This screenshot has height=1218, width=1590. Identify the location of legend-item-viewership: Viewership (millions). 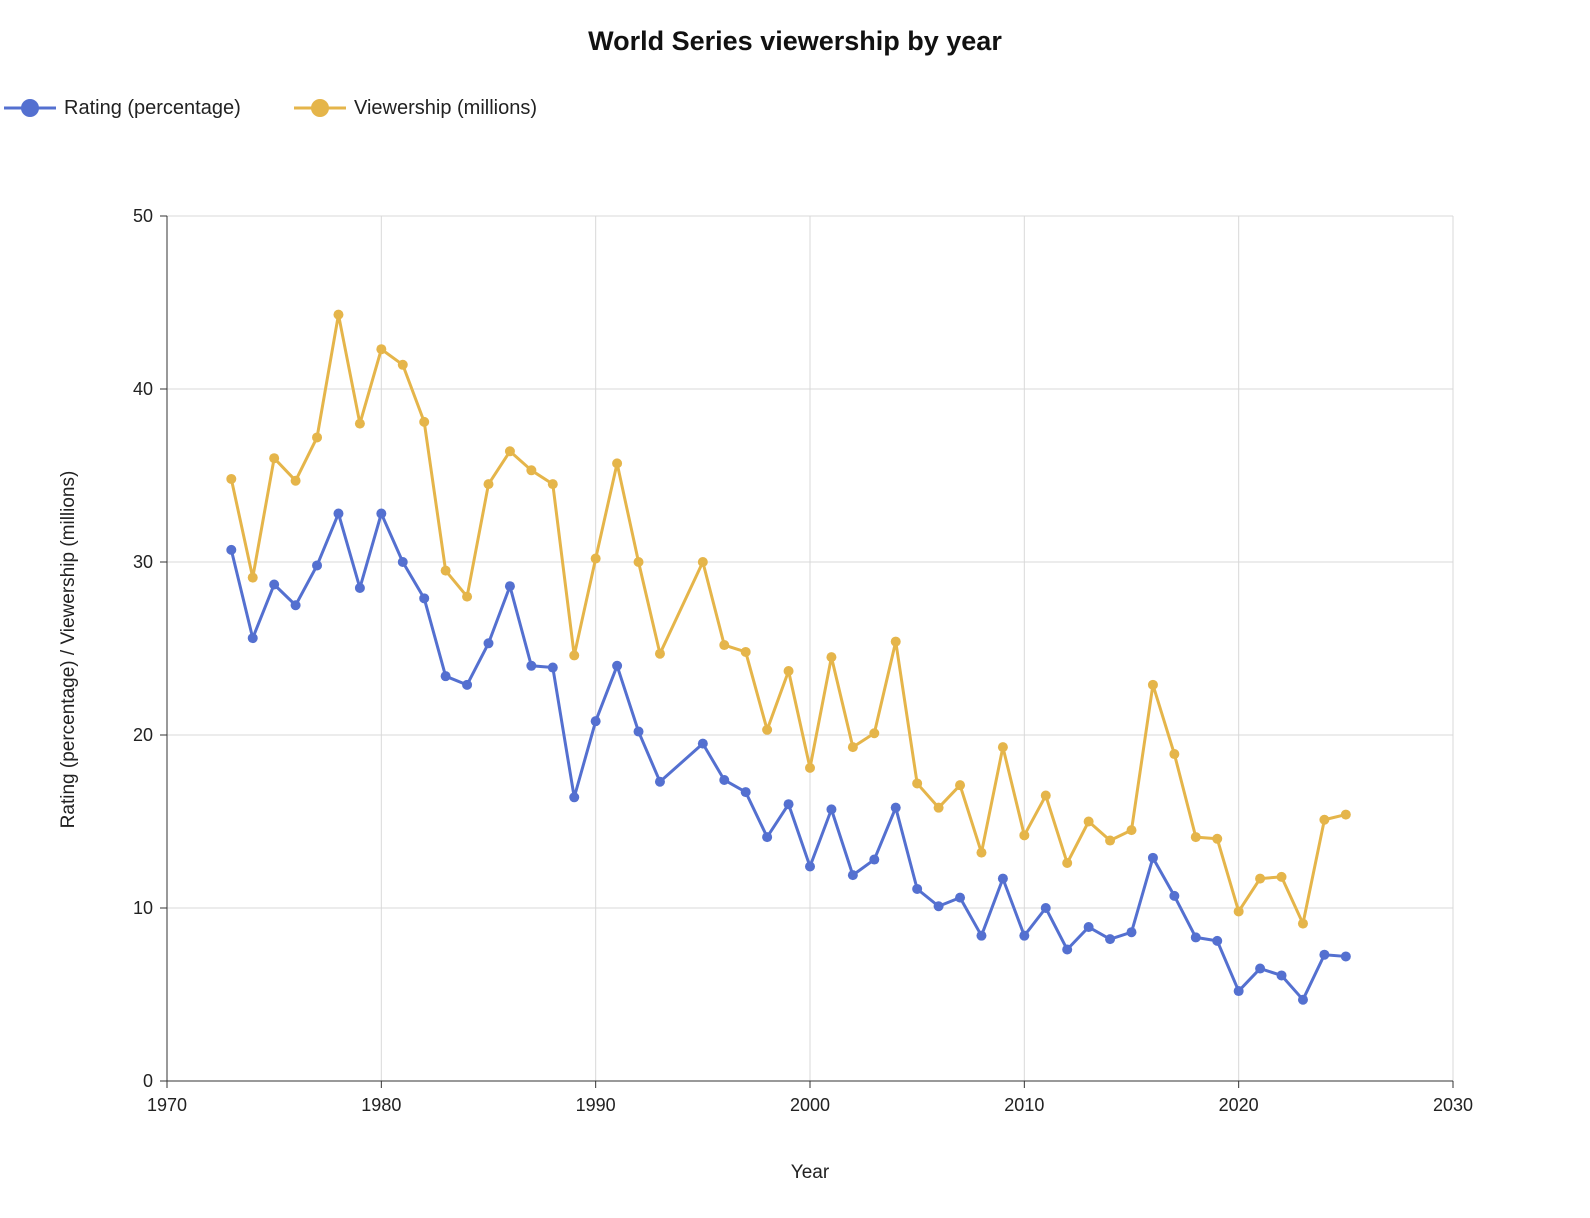
(415, 108).